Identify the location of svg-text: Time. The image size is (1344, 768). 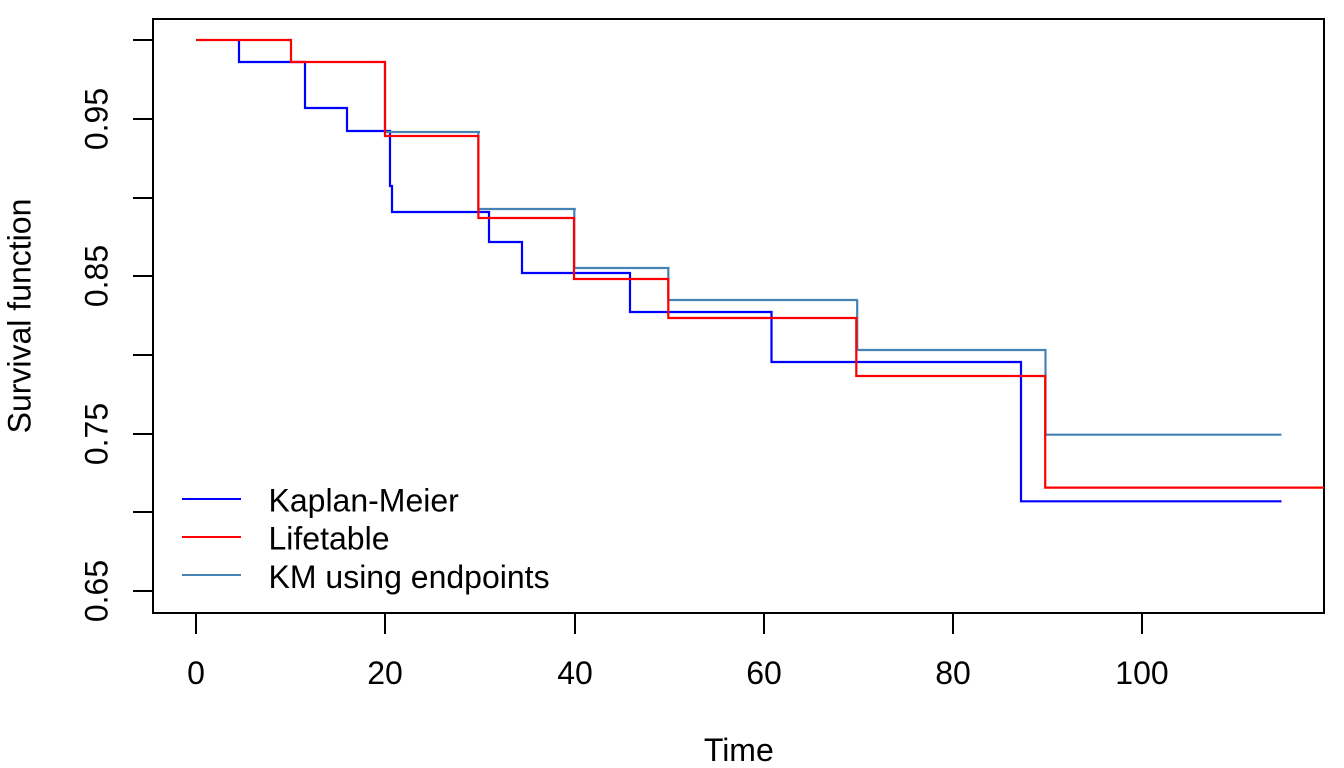
(739, 750).